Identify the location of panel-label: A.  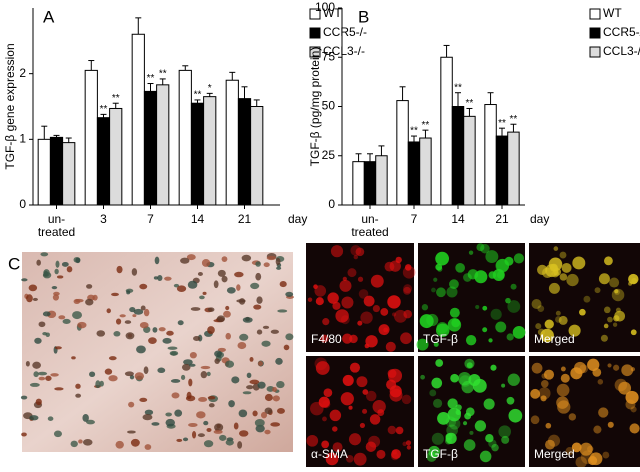
(49, 16).